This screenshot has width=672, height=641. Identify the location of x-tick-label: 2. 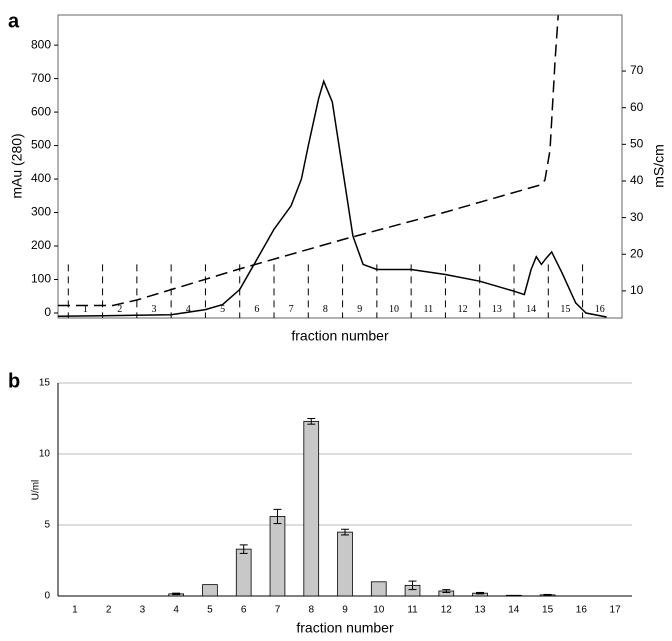
(109, 610).